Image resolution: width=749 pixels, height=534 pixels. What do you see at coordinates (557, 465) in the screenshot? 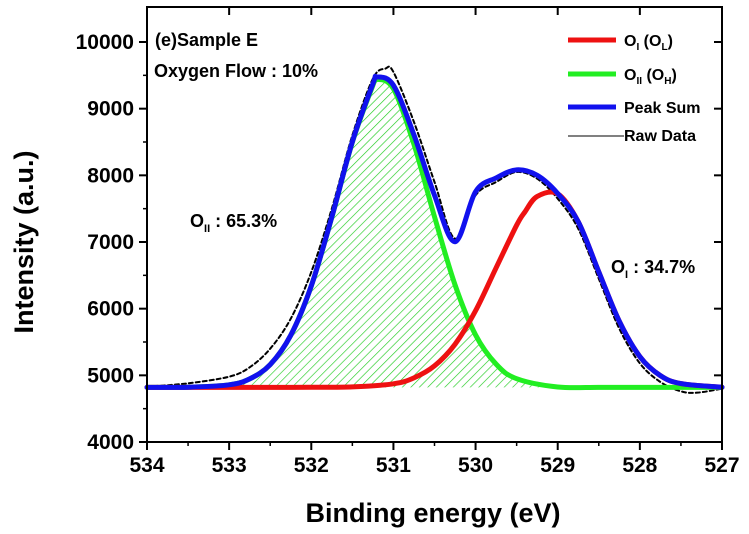
I see `x-tick-label: 529` at bounding box center [557, 465].